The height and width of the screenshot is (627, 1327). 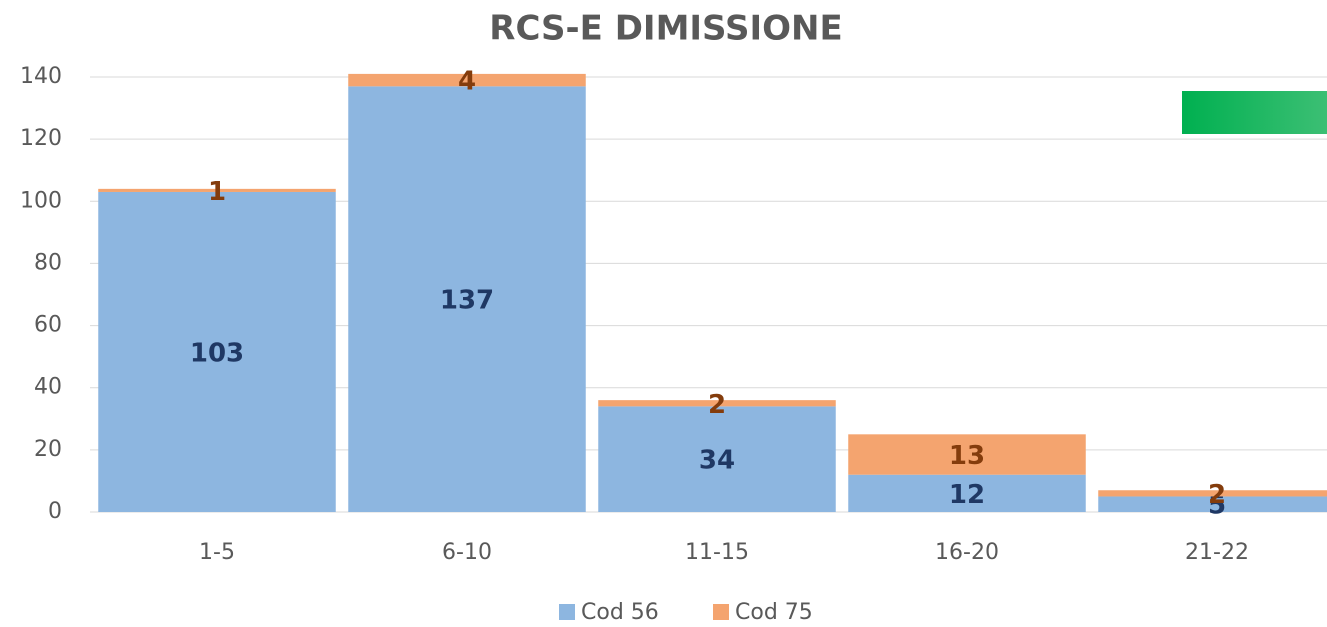 What do you see at coordinates (665, 29) in the screenshot?
I see `chart-title: RCS-E DIMISSIONE` at bounding box center [665, 29].